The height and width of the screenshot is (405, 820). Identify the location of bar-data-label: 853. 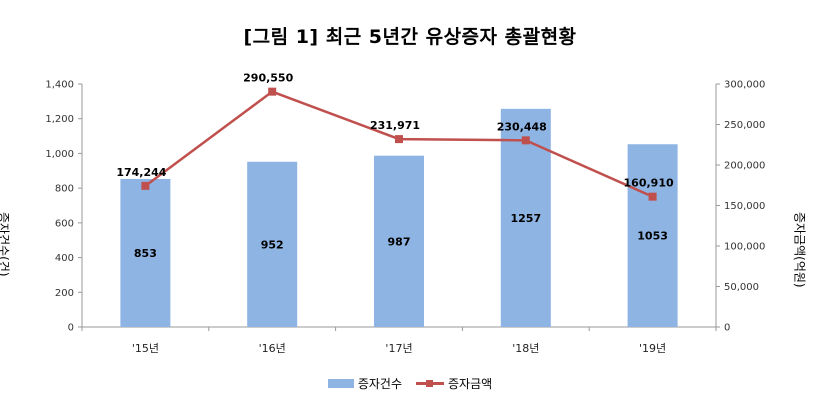
(145, 253).